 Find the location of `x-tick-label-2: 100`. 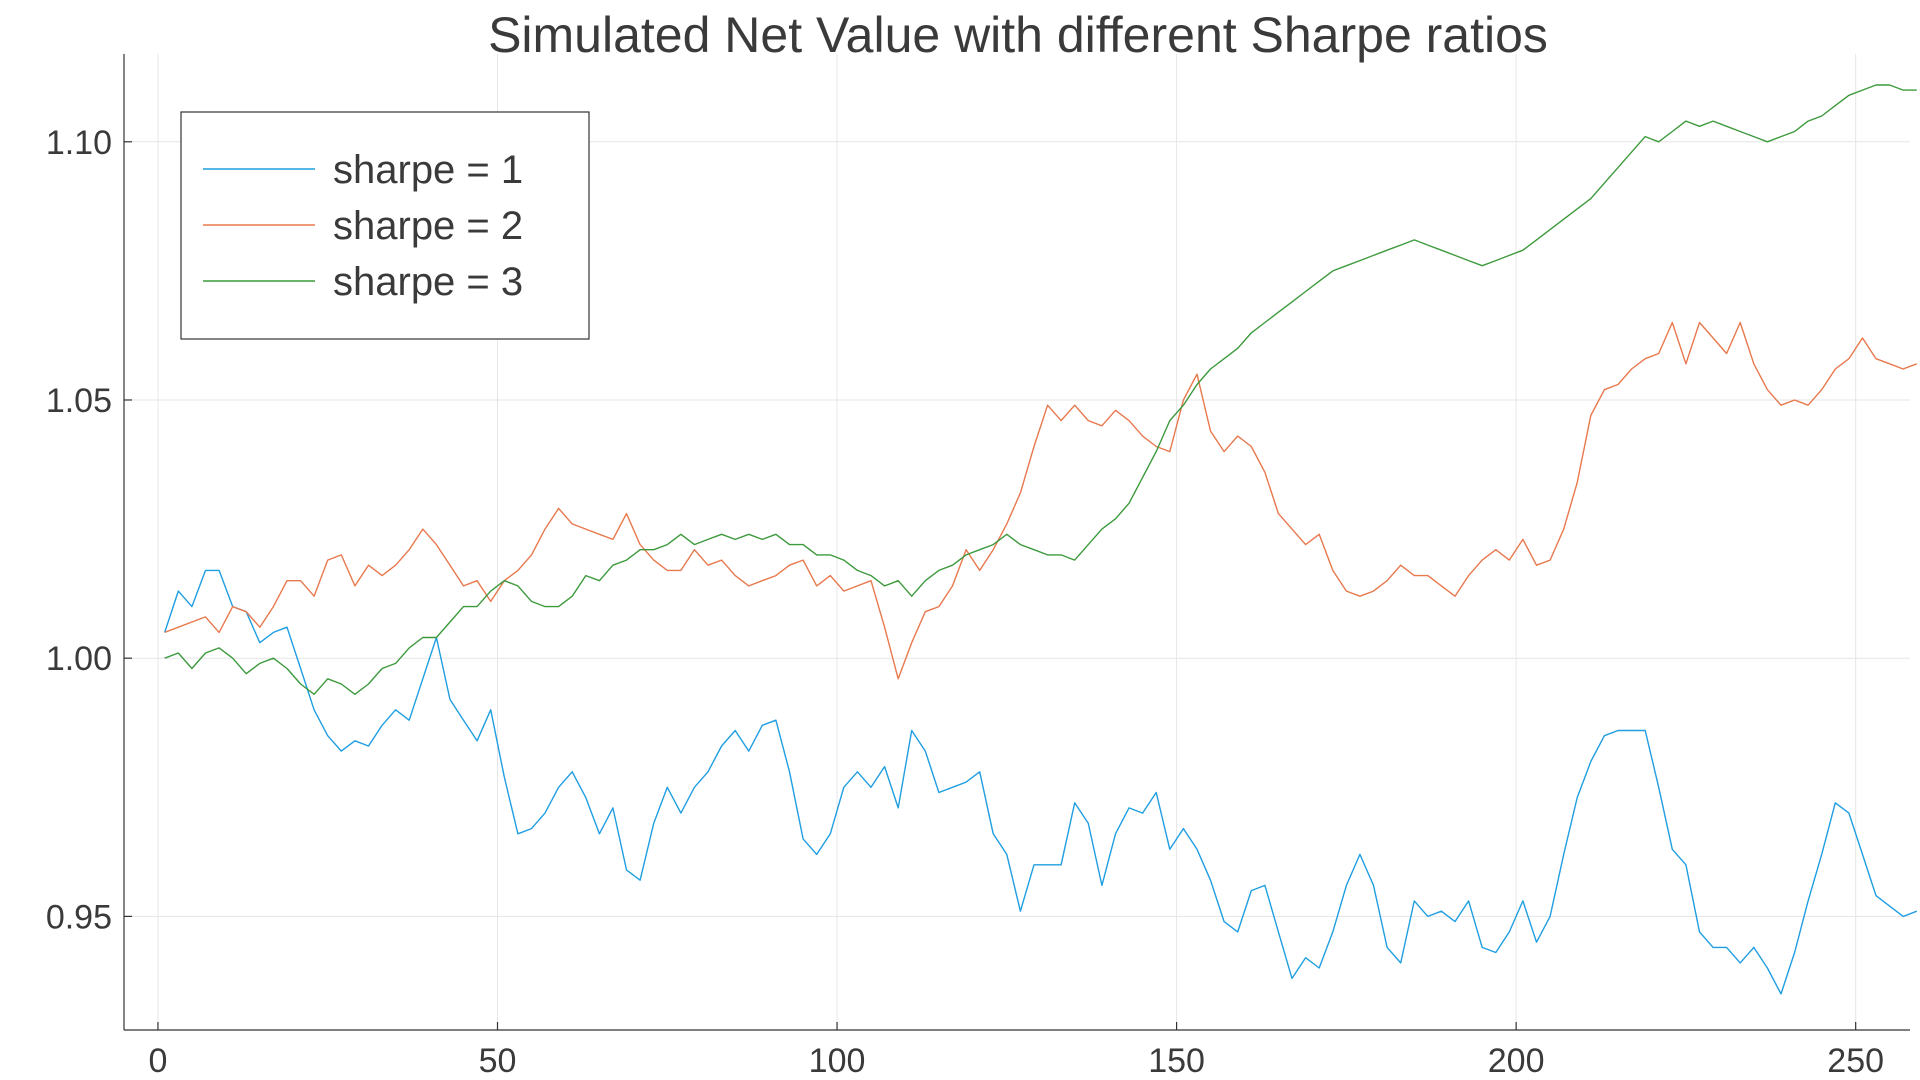

x-tick-label-2: 100 is located at coordinates (837, 1061).